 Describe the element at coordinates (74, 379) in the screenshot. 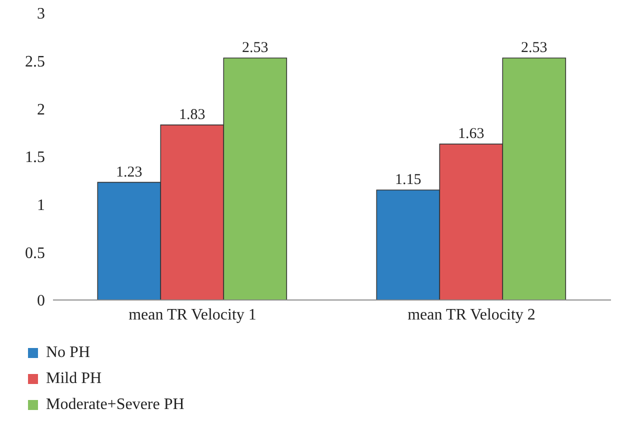

I see `legend-label: Mild PH` at that location.